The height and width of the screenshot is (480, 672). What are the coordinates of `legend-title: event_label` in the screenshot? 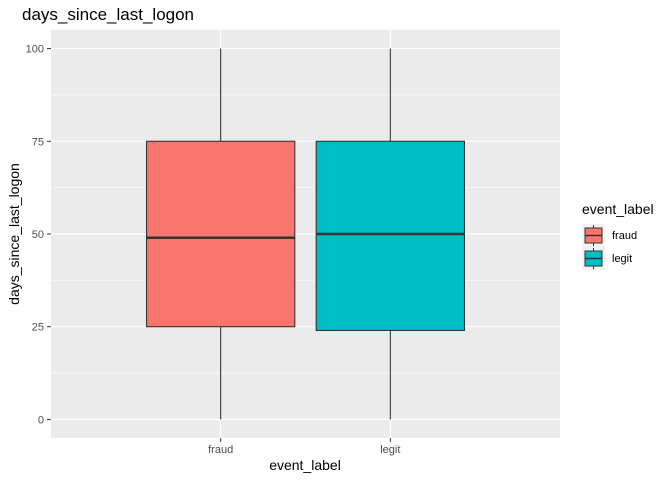 It's located at (618, 209).